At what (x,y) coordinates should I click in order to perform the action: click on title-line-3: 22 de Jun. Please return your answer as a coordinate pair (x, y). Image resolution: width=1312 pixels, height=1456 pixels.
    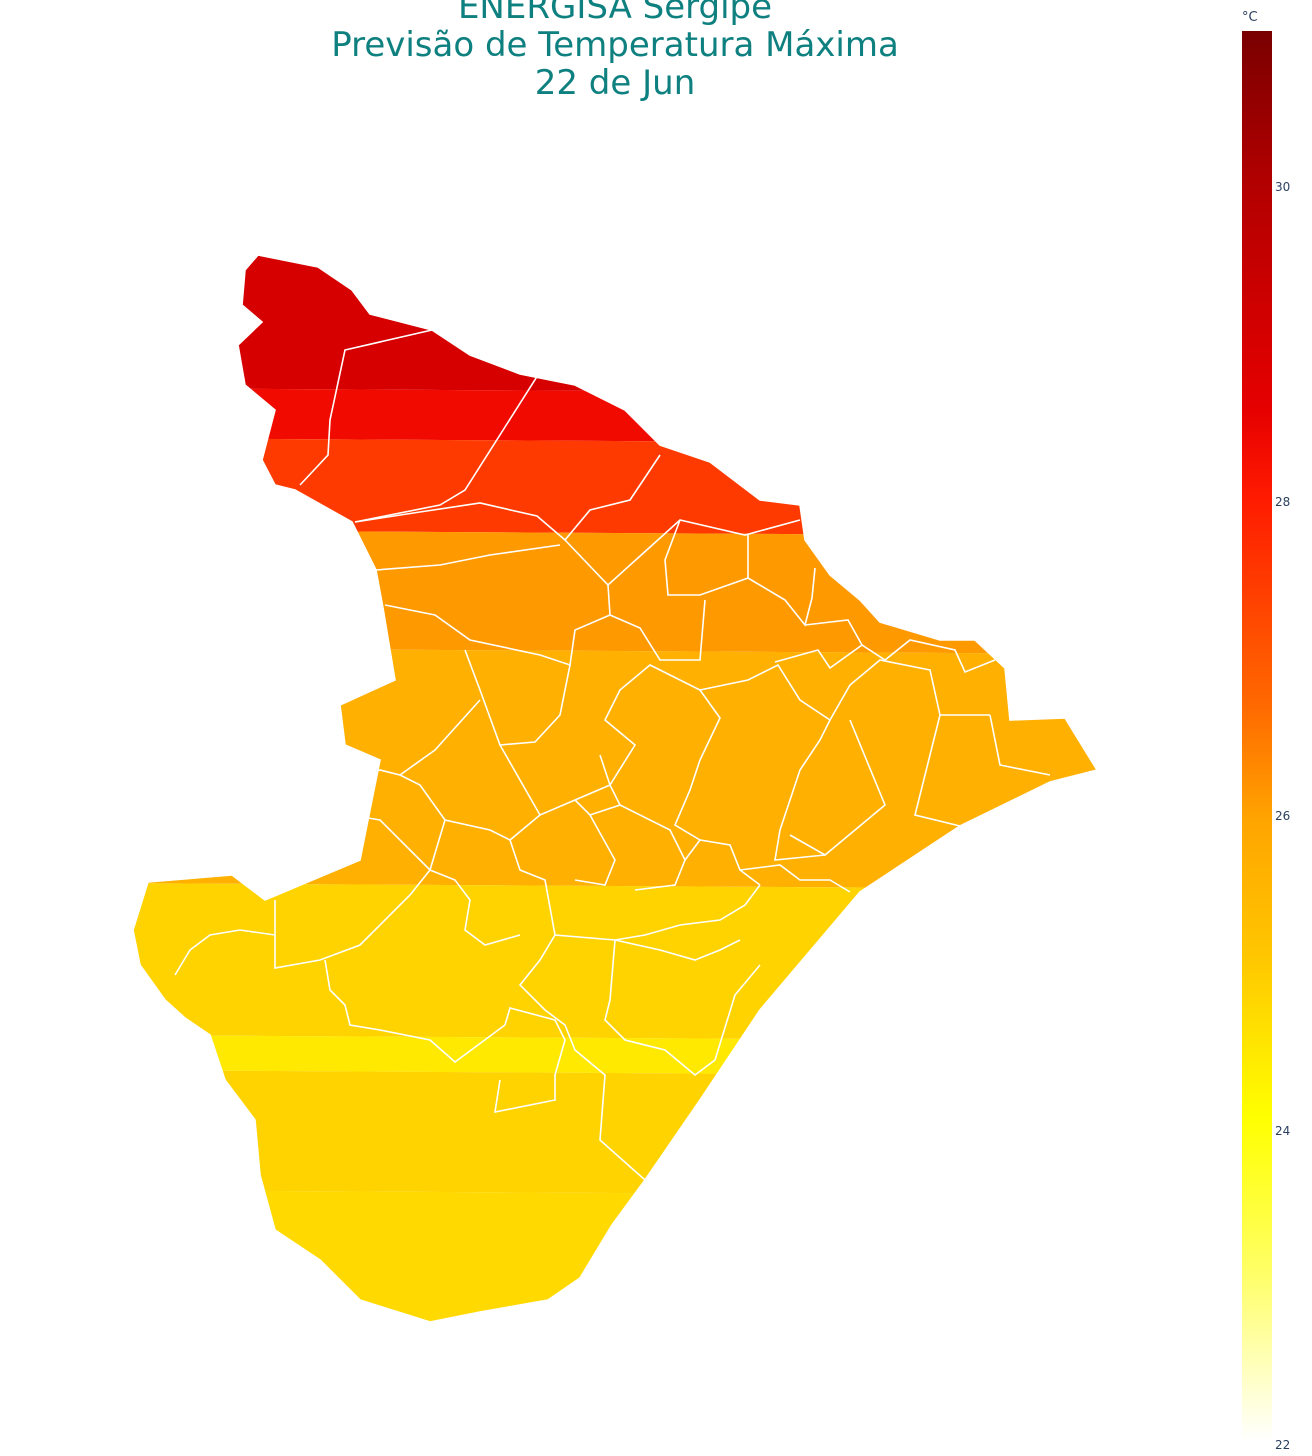
    Looking at the image, I should click on (615, 83).